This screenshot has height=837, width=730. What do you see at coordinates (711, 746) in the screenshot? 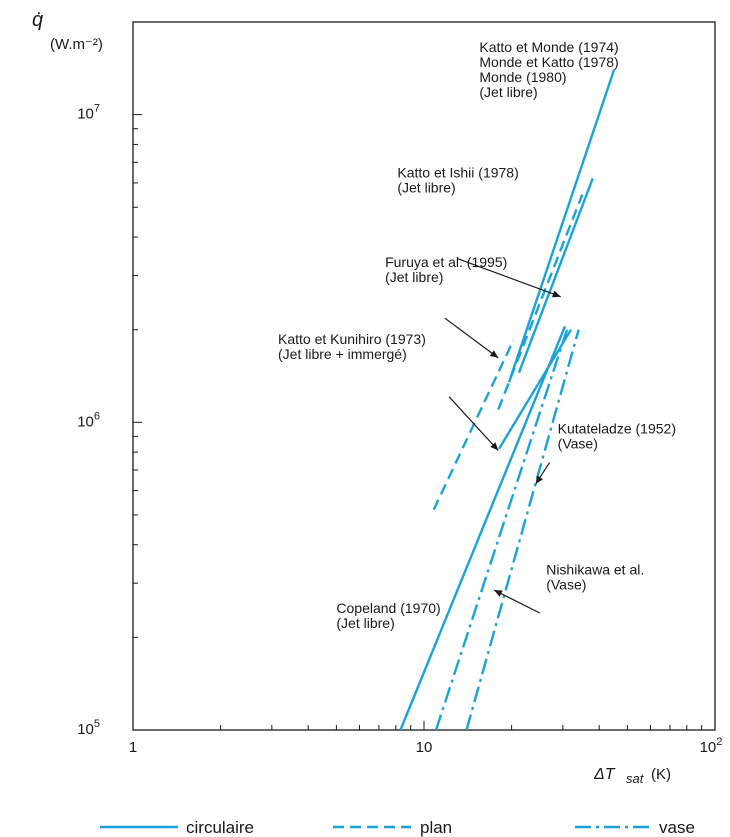
I see `x-tick-label: 102` at bounding box center [711, 746].